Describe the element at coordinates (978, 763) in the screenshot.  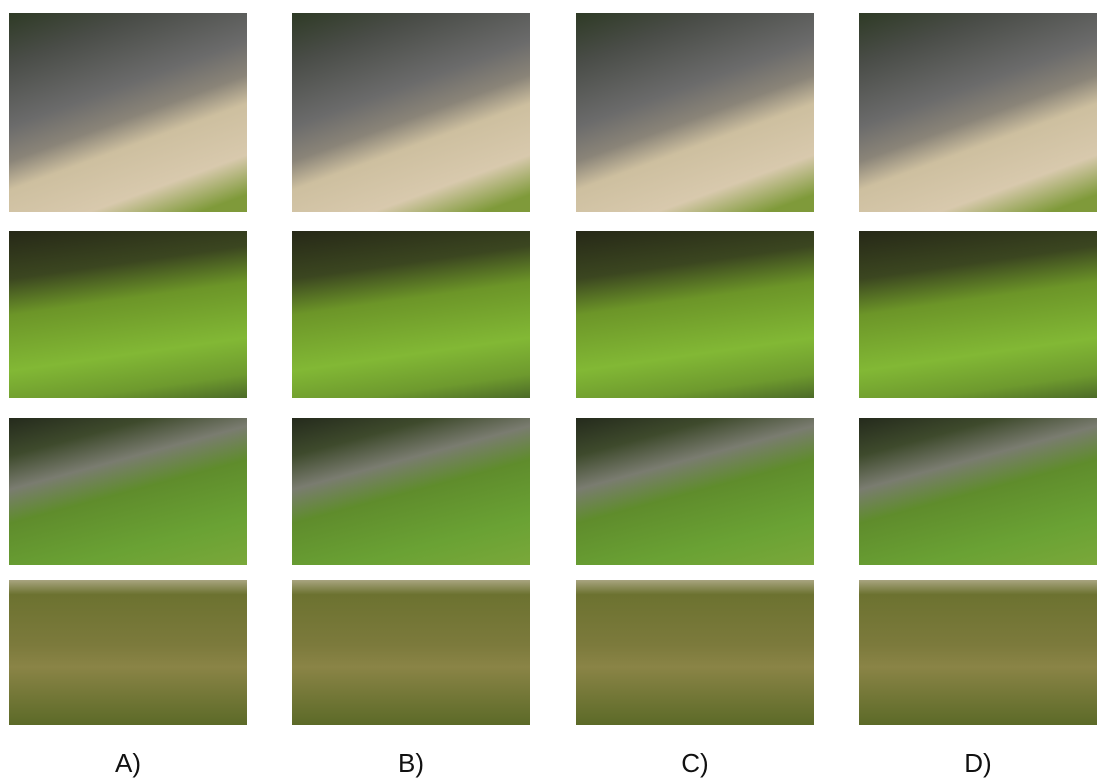
I see `column-label: D)` at that location.